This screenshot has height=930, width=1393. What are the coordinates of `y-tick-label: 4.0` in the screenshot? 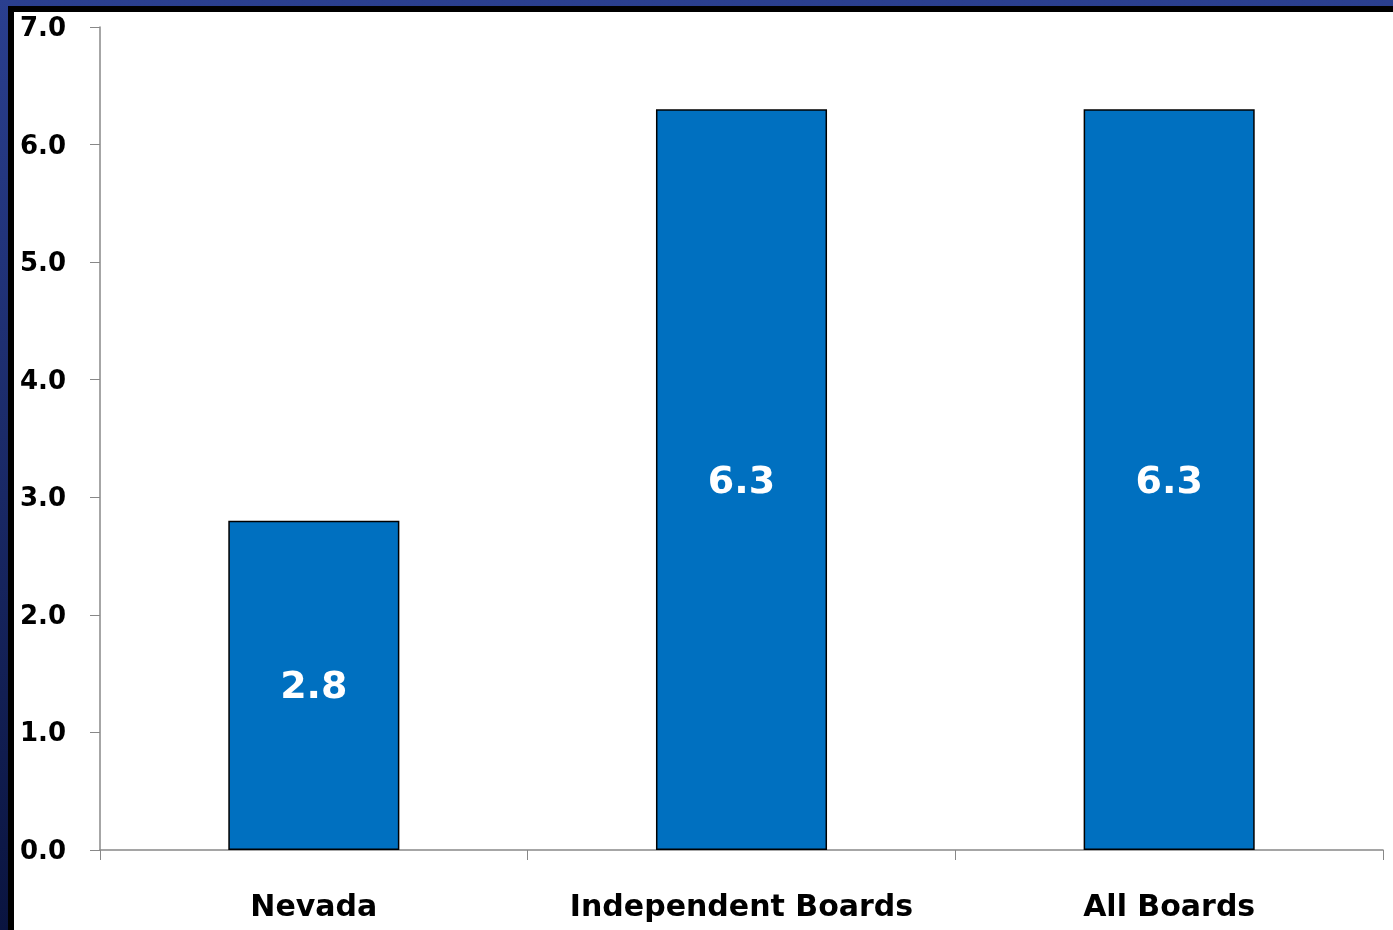 It's located at (43, 379).